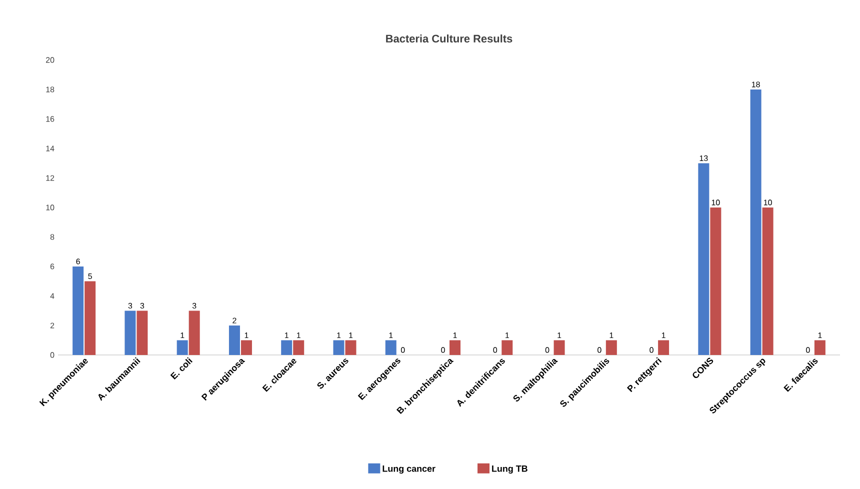 The height and width of the screenshot is (489, 860). Describe the element at coordinates (181, 368) in the screenshot. I see `x-tick-label: E. coli` at that location.